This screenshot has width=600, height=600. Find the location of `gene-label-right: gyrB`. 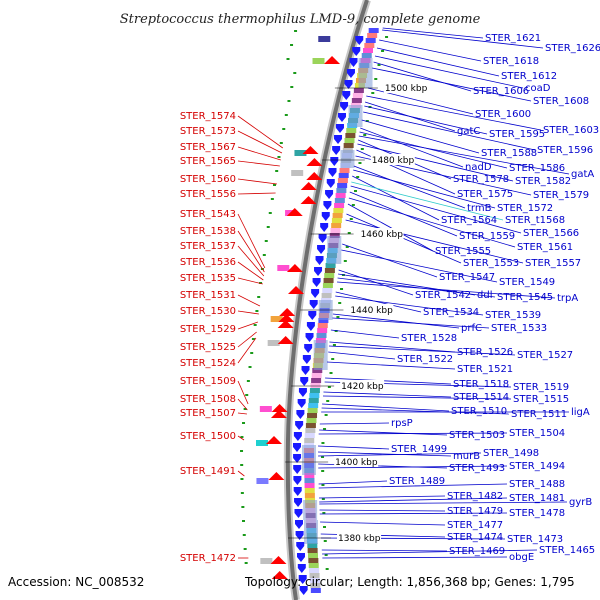

gene-label-right: gyrB is located at coordinates (580, 502).